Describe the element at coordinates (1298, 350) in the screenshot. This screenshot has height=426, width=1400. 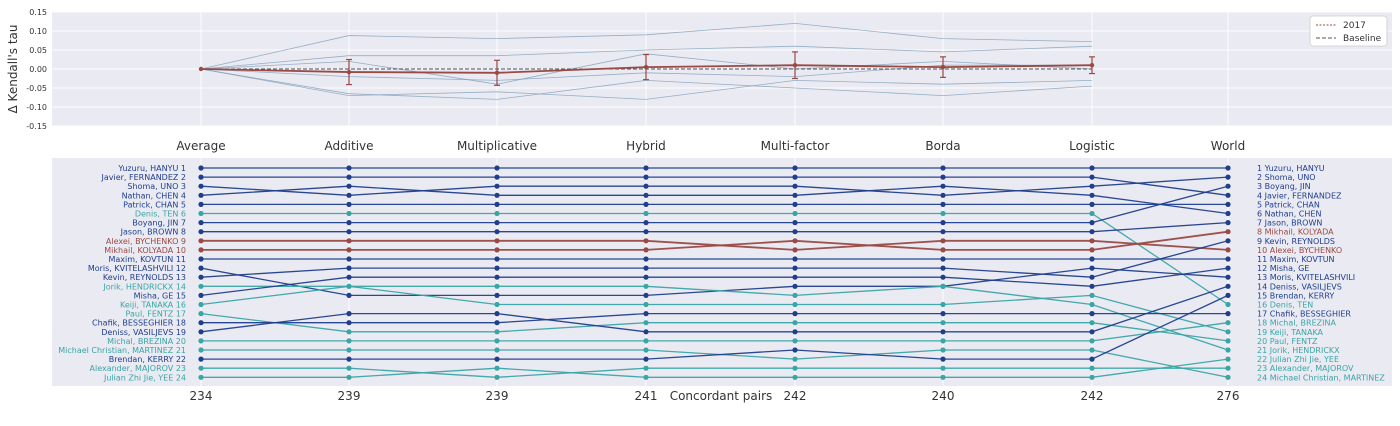
I see `right-skater-label: 21 Jorik, HENDRICKX` at that location.